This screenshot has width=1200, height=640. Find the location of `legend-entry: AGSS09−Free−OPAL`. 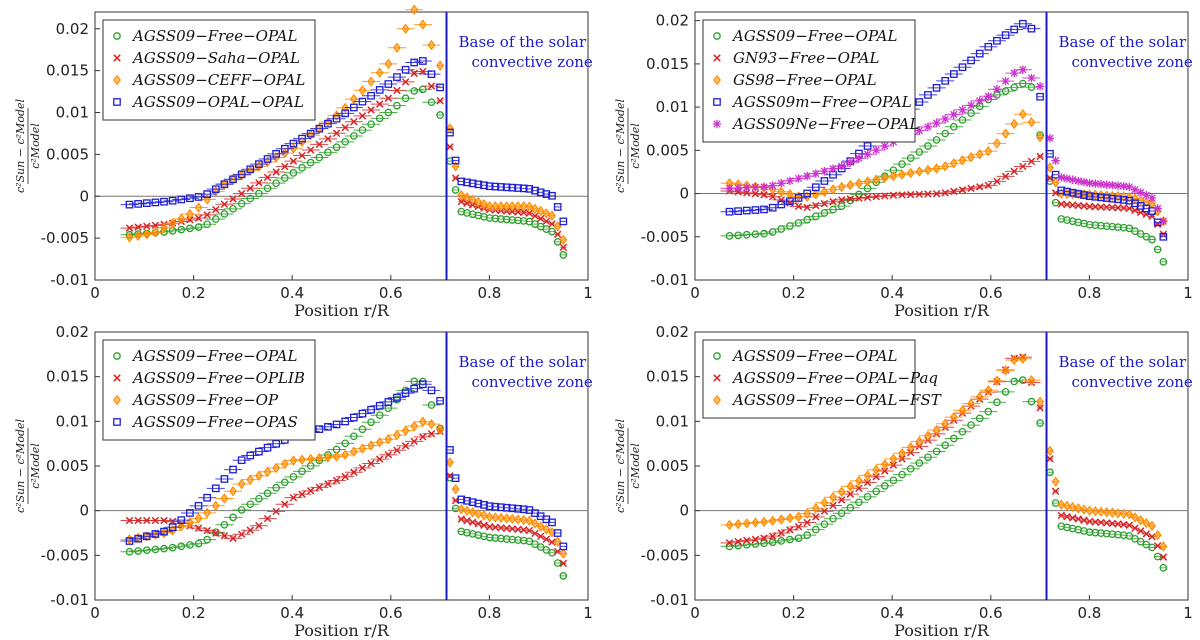

legend-entry: AGSS09−Free−OPAL is located at coordinates (814, 356).